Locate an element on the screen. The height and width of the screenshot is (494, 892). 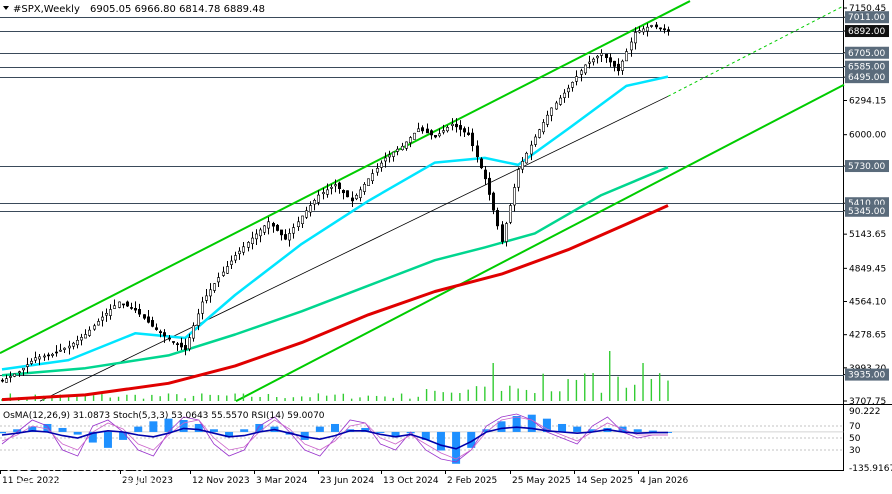
time-tick-label: 4 Jan 2026 is located at coordinates (664, 481).